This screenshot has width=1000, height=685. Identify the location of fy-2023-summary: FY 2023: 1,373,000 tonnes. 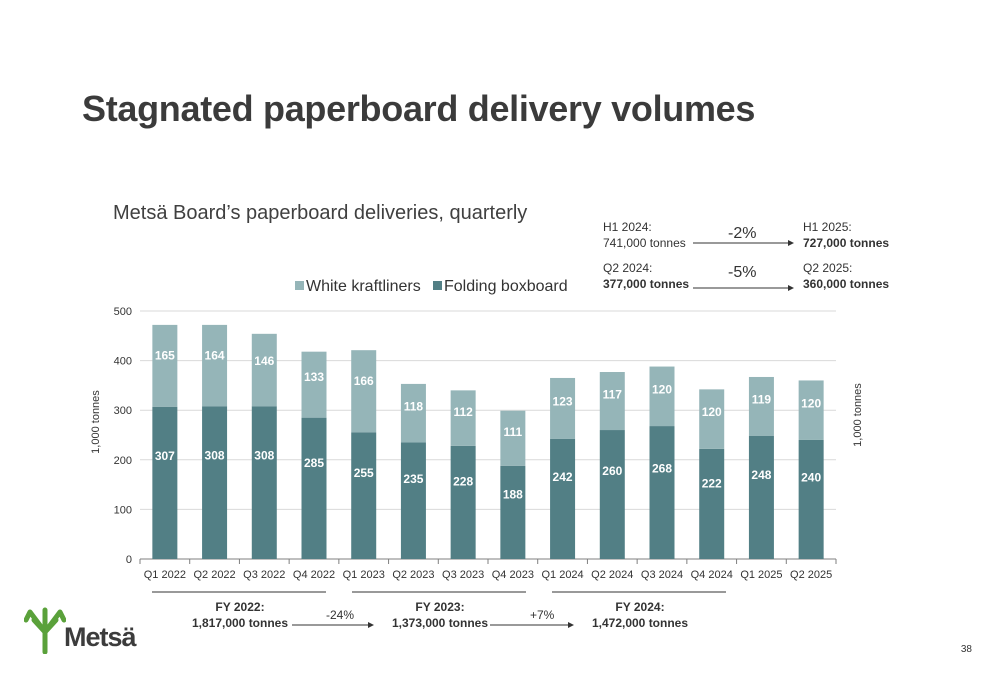
(440, 615).